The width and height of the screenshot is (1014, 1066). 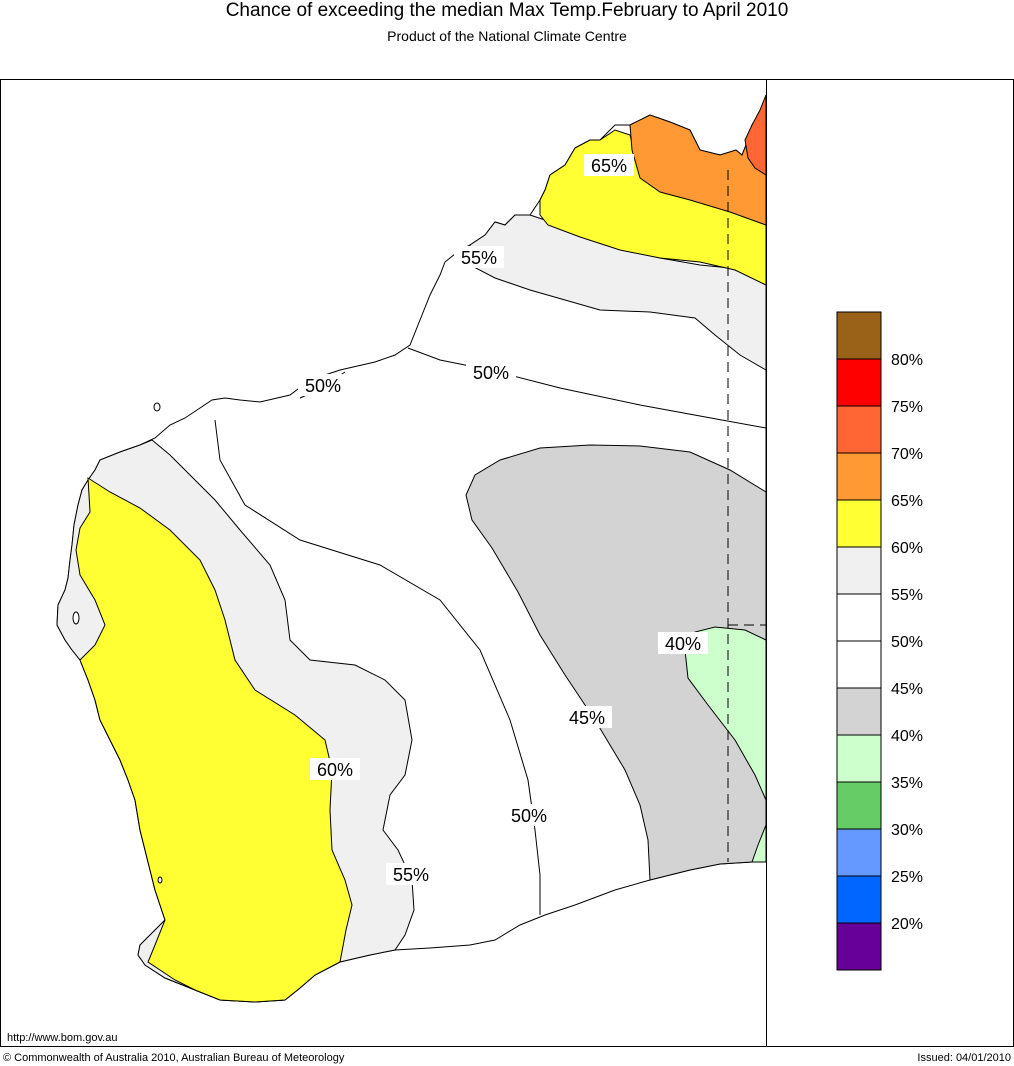 I want to click on legend-label: 25%, so click(x=907, y=877).